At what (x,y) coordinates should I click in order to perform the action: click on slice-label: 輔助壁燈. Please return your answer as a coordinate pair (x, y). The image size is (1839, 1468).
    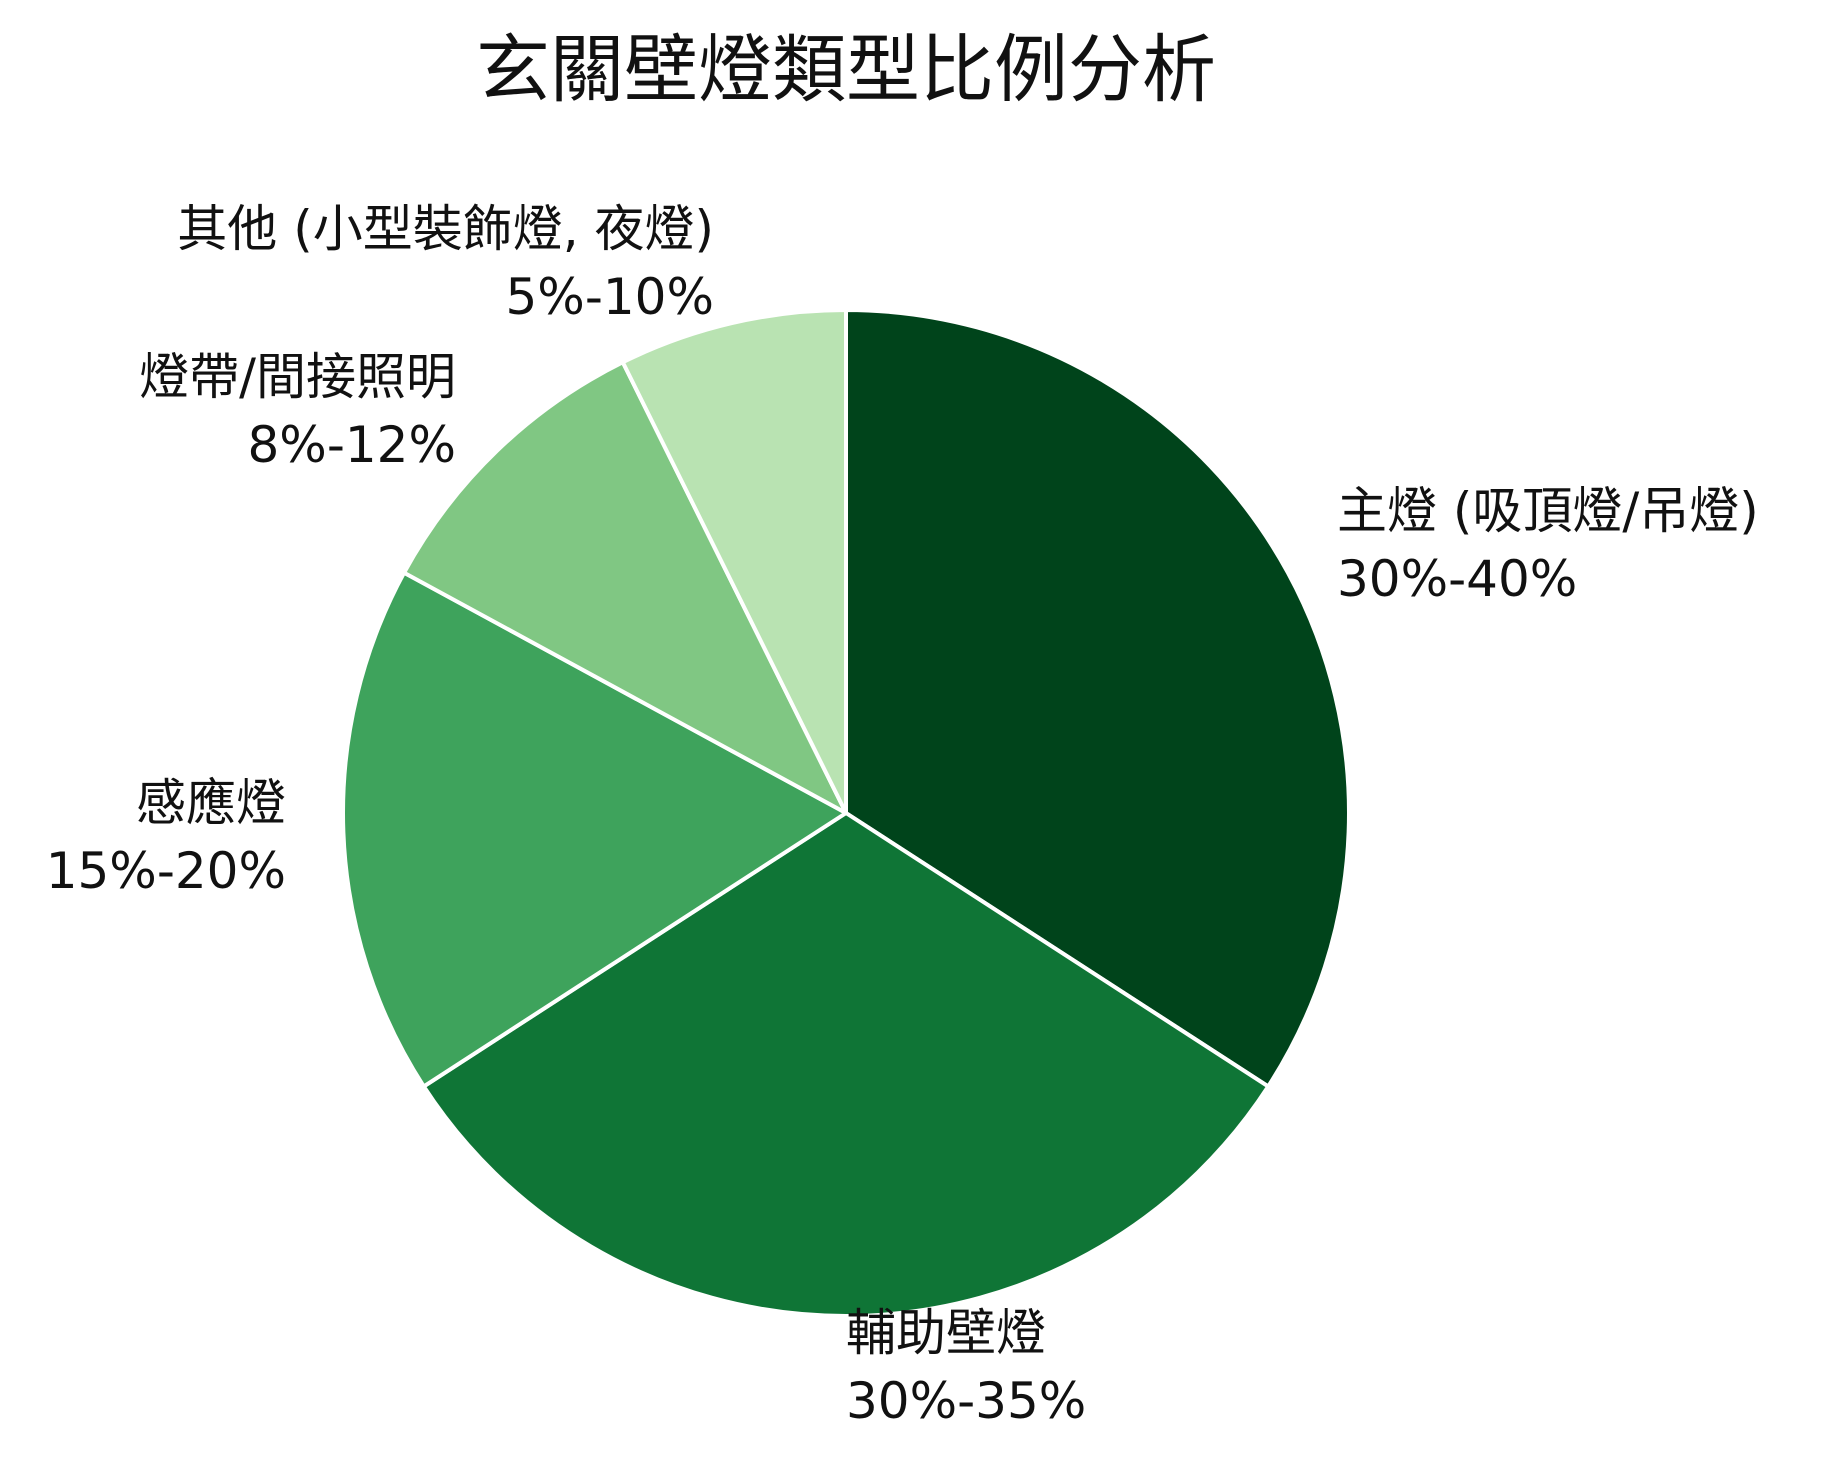
    Looking at the image, I should click on (946, 1333).